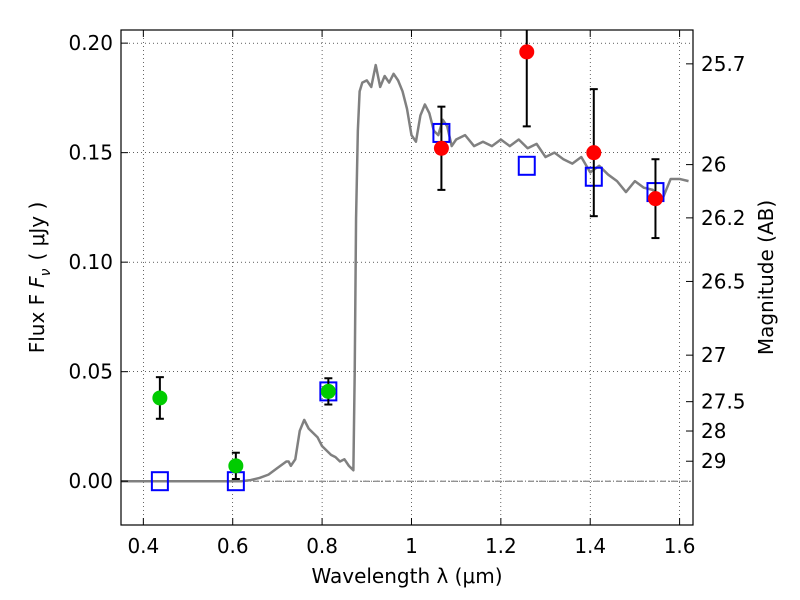  What do you see at coordinates (406, 576) in the screenshot?
I see `x-axis-label: Wavelength λ (μm)` at bounding box center [406, 576].